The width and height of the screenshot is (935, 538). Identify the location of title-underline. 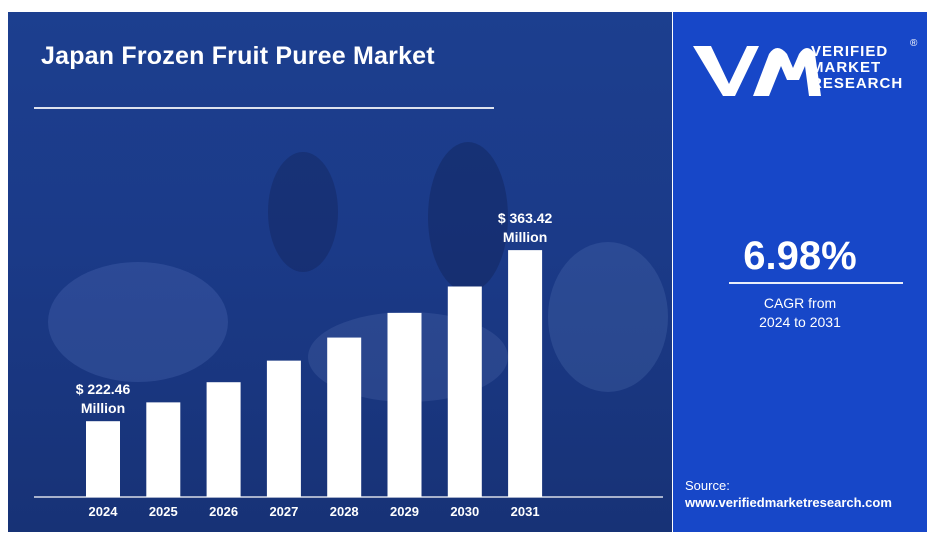
(264, 108).